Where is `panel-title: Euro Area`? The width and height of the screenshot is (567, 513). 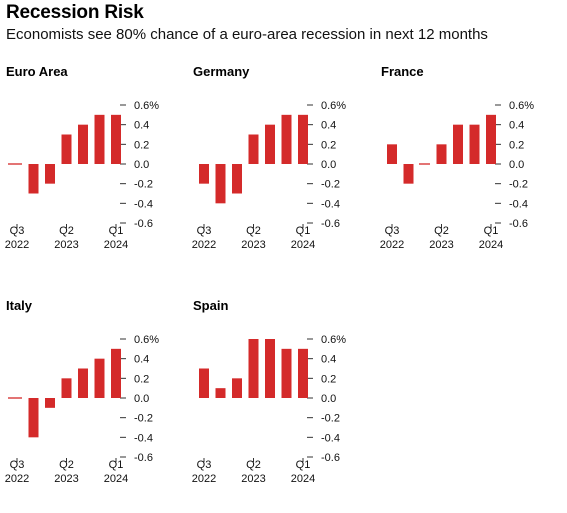
panel-title: Euro Area is located at coordinates (37, 71).